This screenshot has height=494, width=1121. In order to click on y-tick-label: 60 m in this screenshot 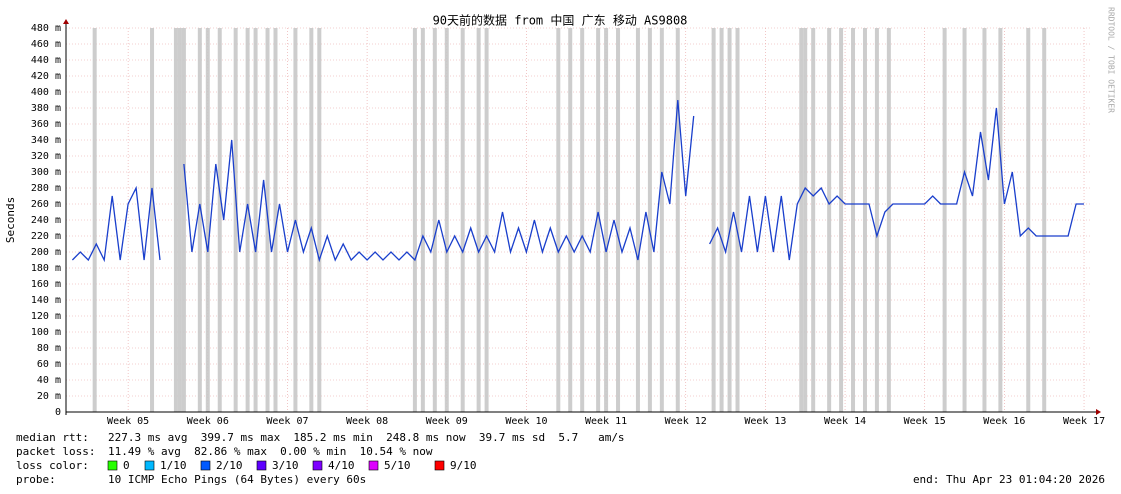, I will do `click(49, 364)`.